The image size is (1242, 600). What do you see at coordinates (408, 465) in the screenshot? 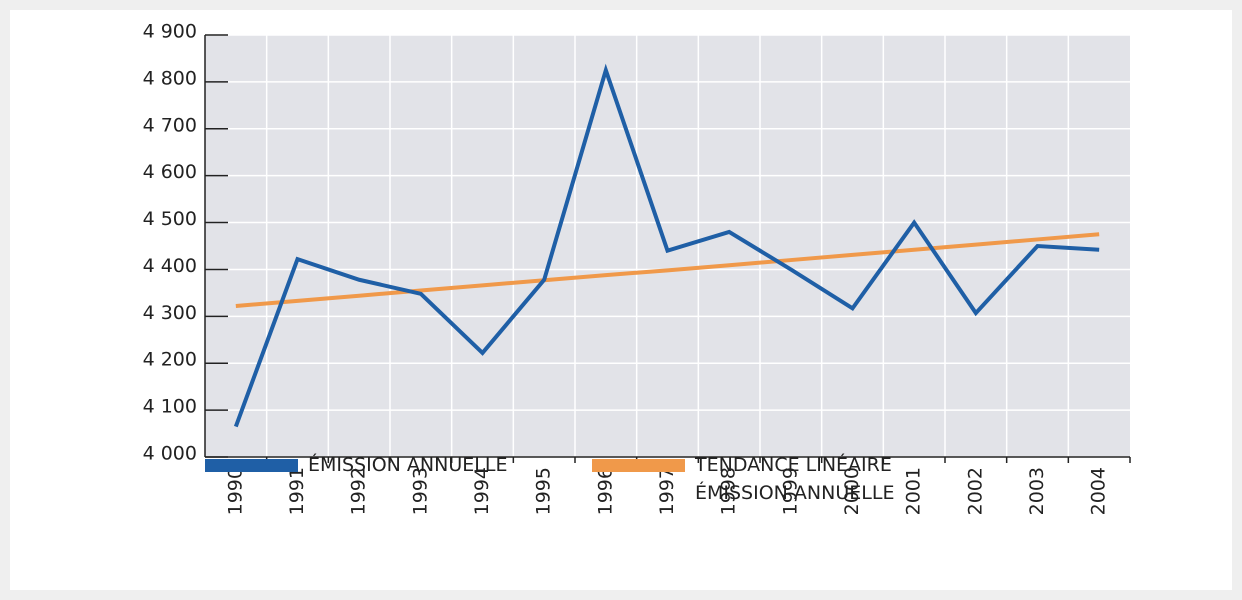
I see `legend-label: ÉMISSION ANNUELLE` at bounding box center [408, 465].